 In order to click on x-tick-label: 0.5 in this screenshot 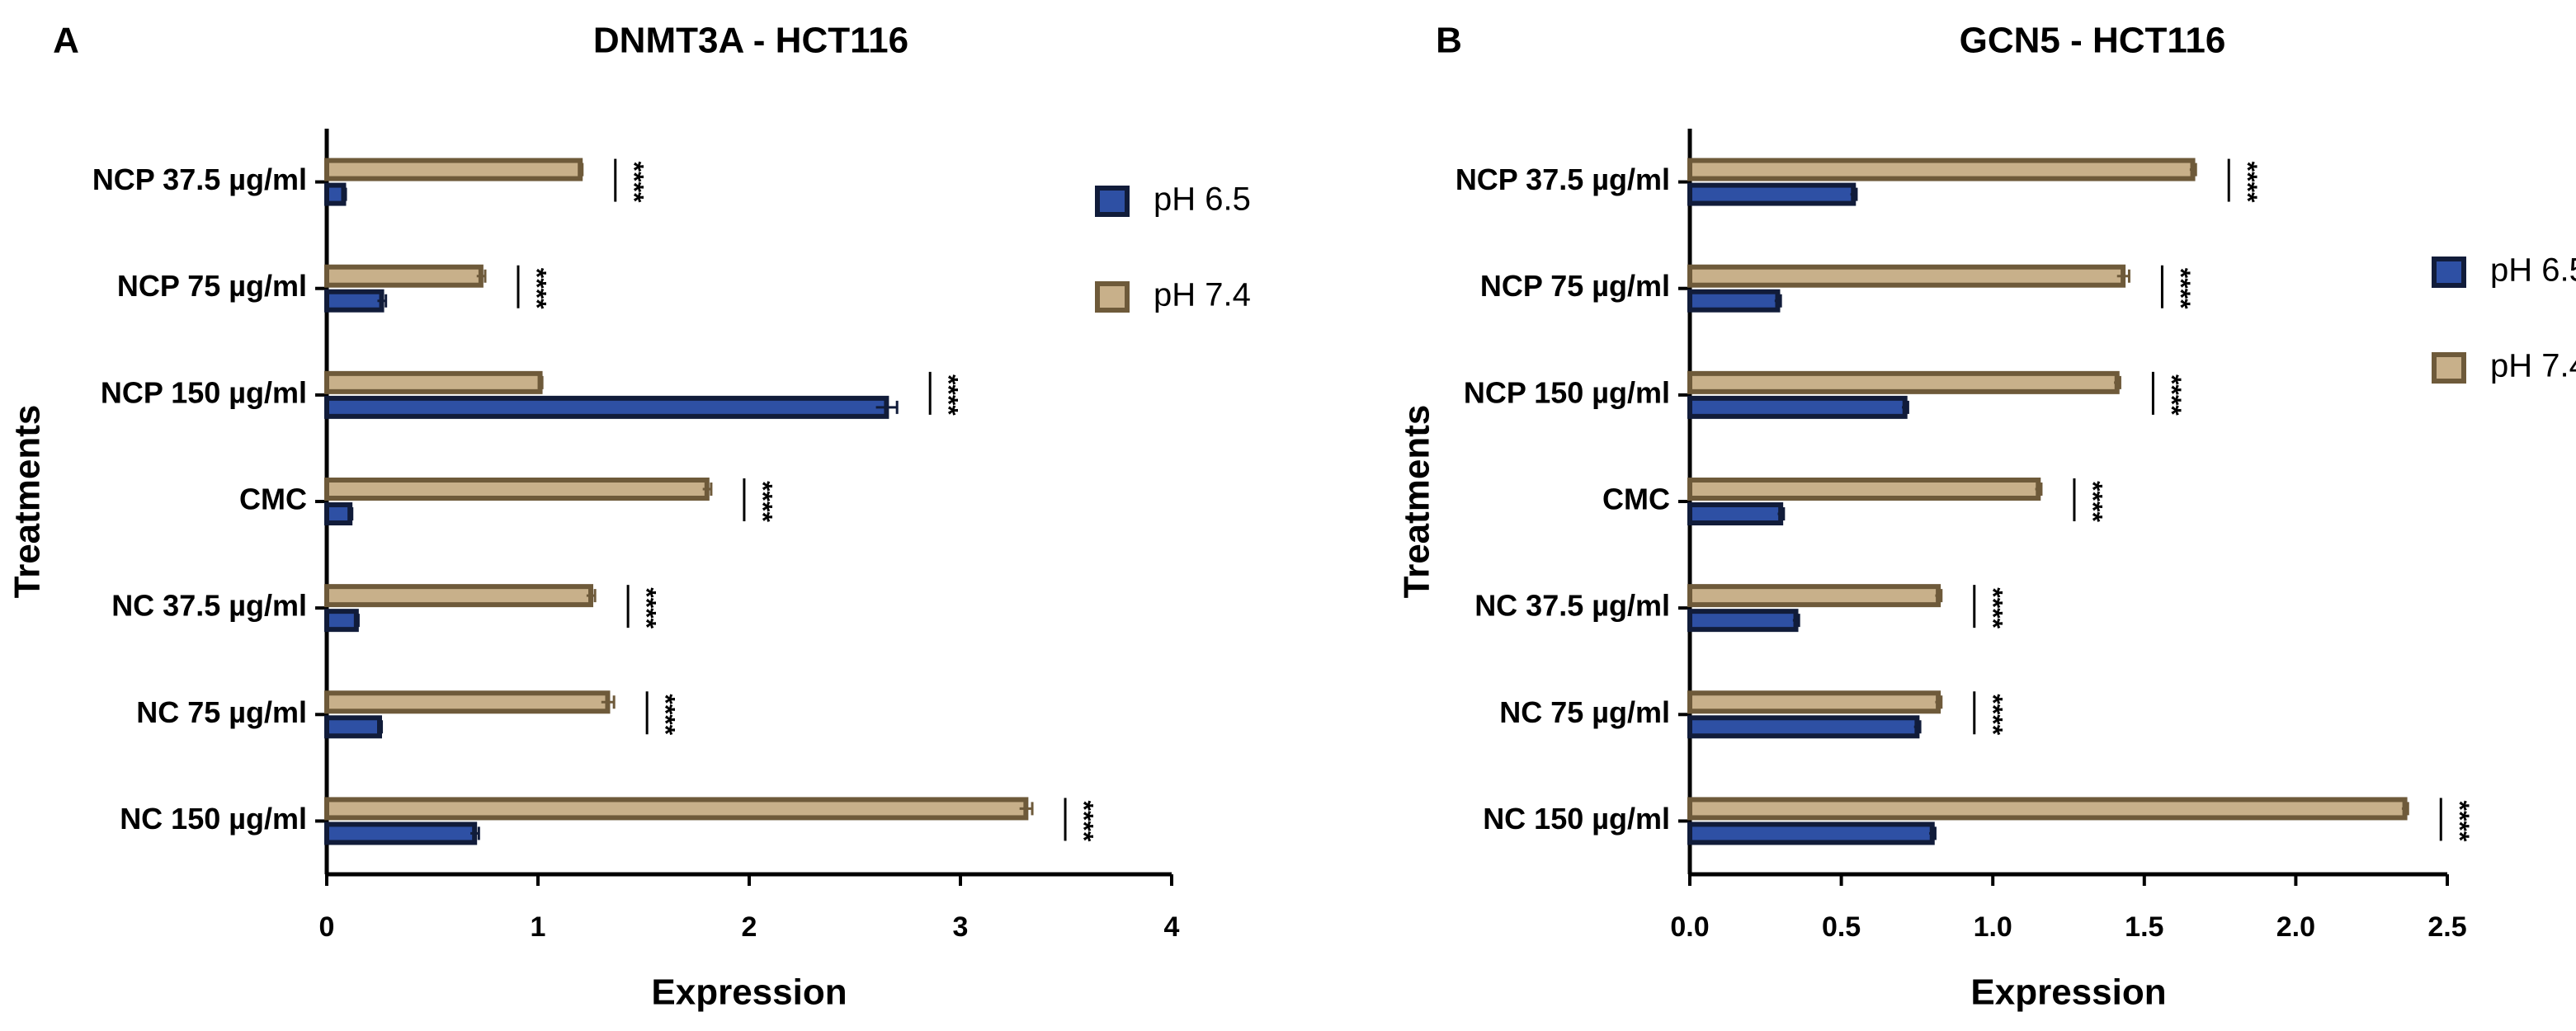, I will do `click(1841, 927)`.